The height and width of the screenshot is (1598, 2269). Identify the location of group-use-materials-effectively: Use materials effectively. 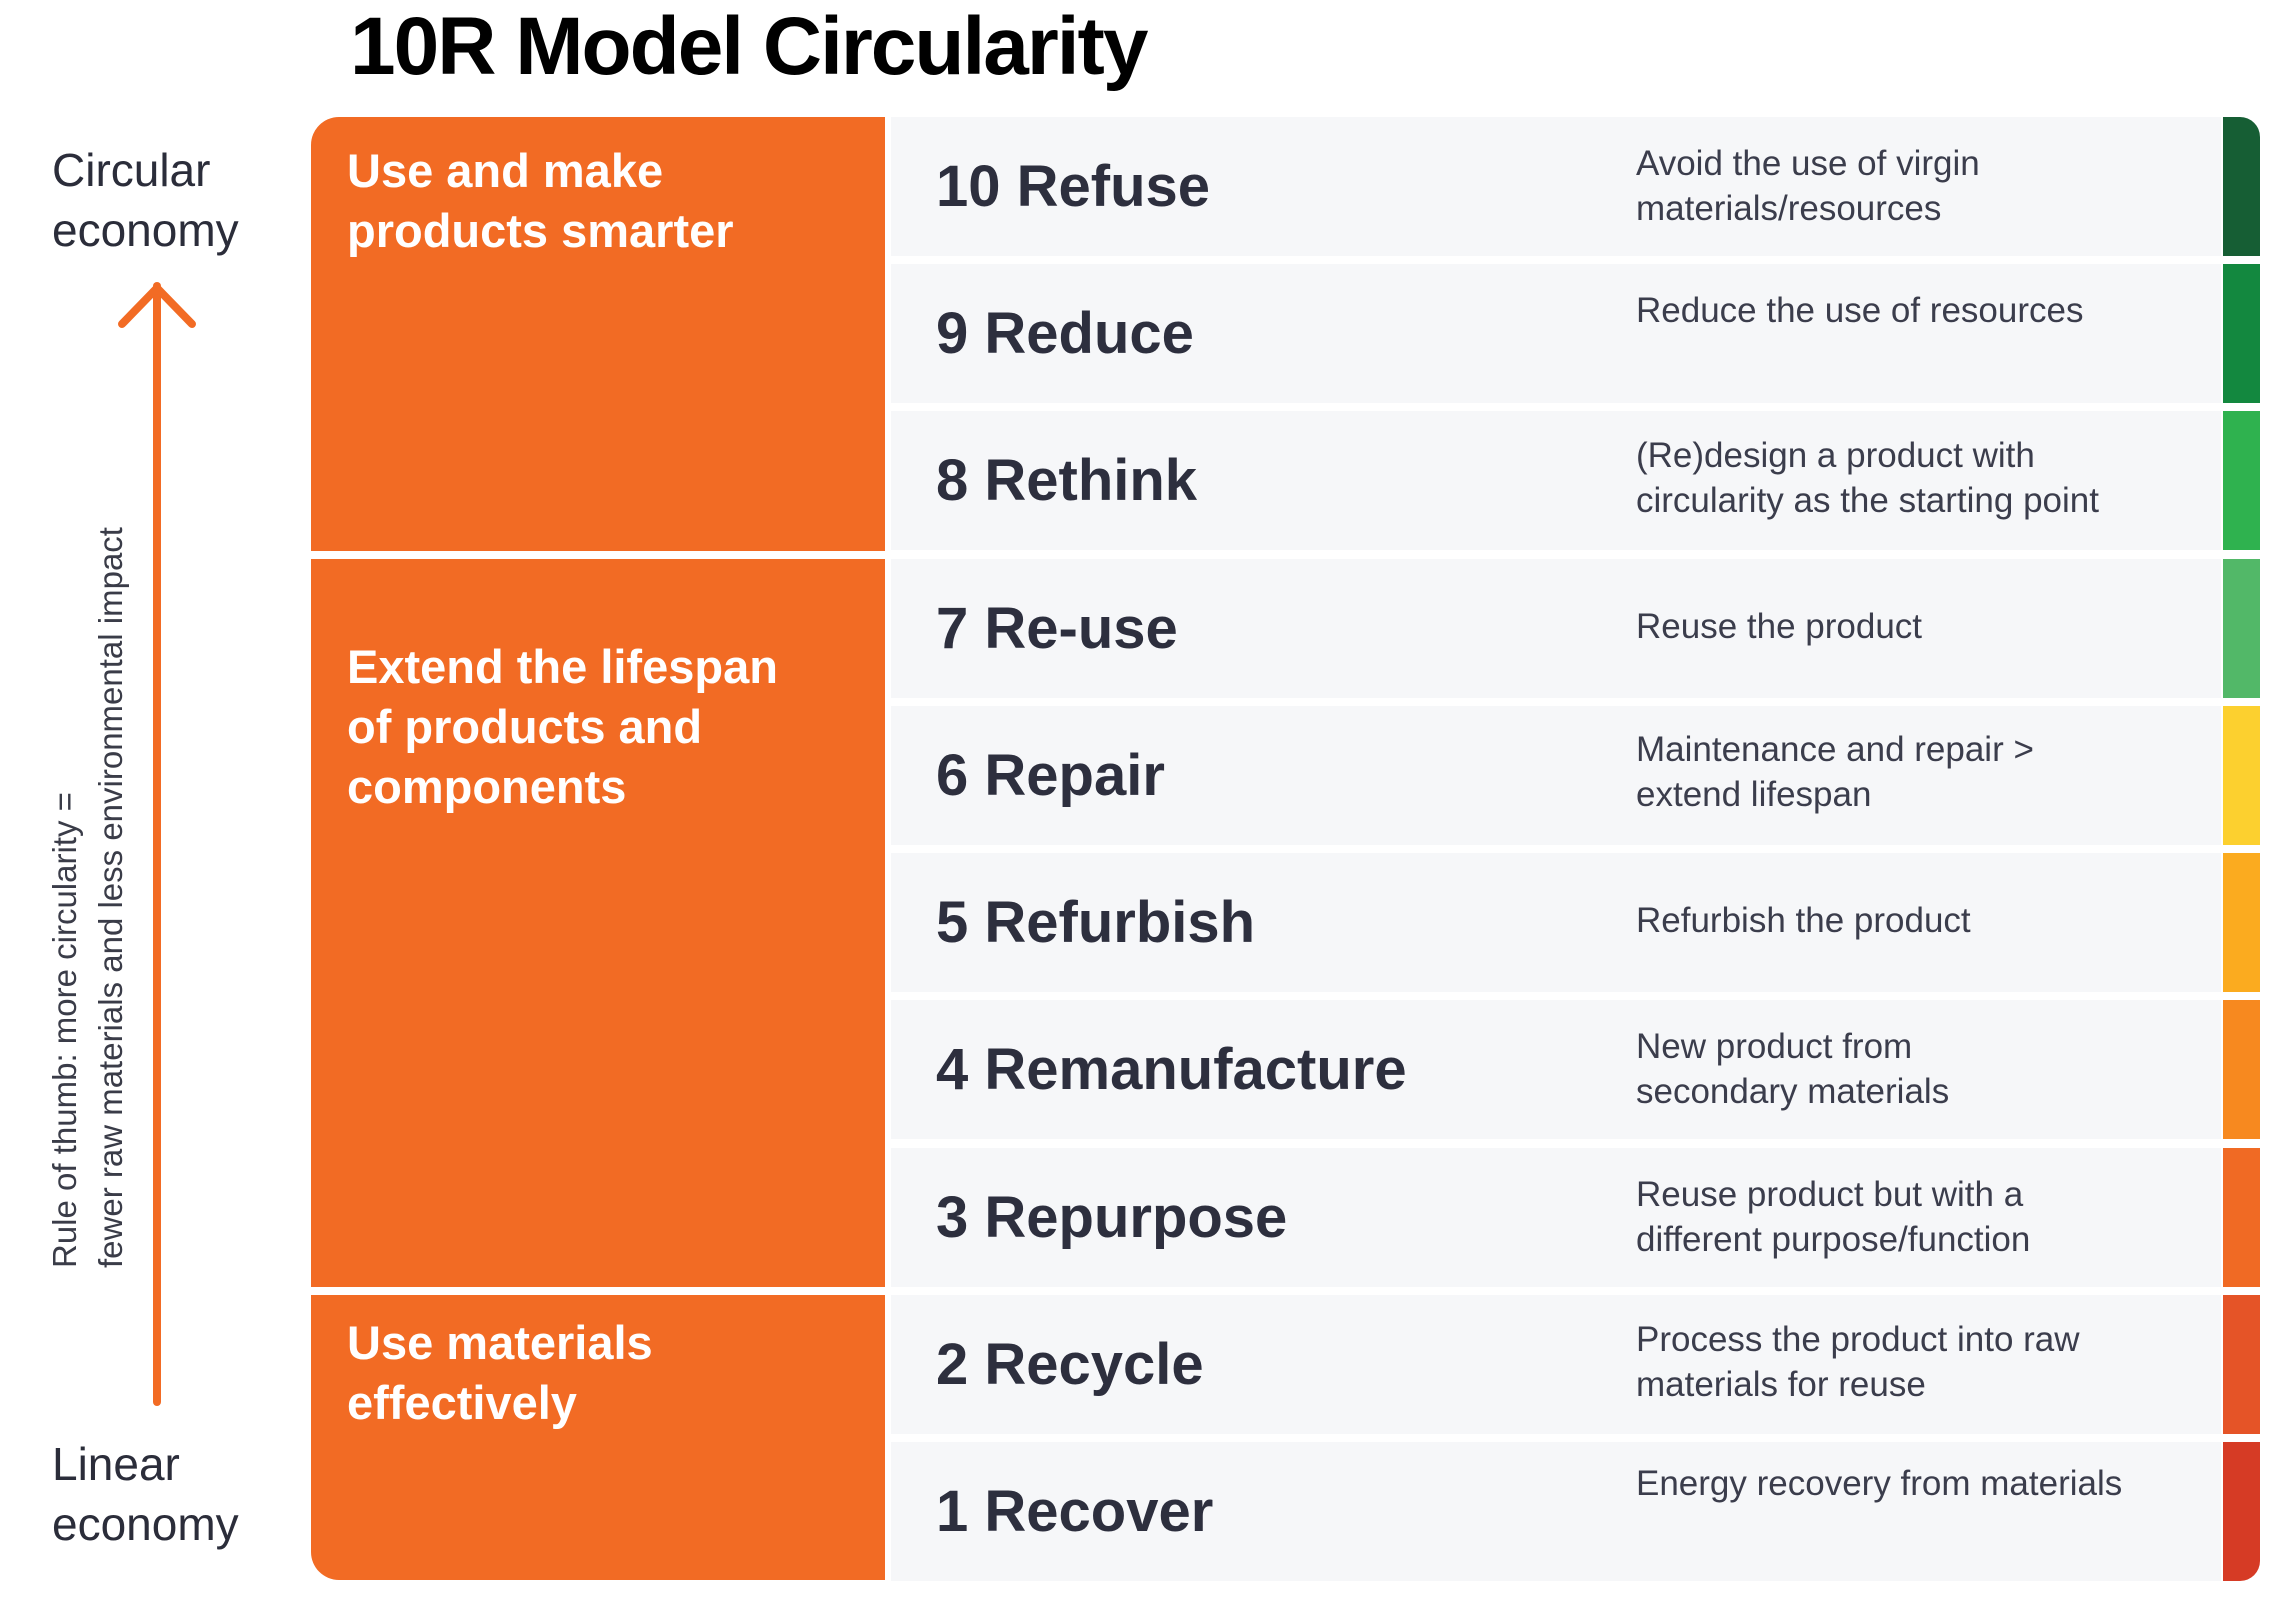
(598, 1437).